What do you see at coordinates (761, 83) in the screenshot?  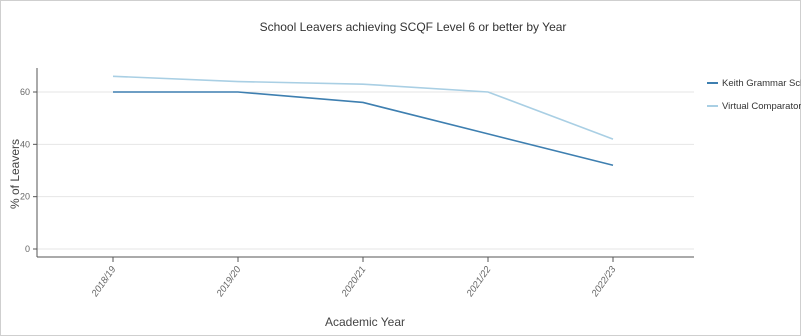 I see `legend-label: Keith Grammar School` at bounding box center [761, 83].